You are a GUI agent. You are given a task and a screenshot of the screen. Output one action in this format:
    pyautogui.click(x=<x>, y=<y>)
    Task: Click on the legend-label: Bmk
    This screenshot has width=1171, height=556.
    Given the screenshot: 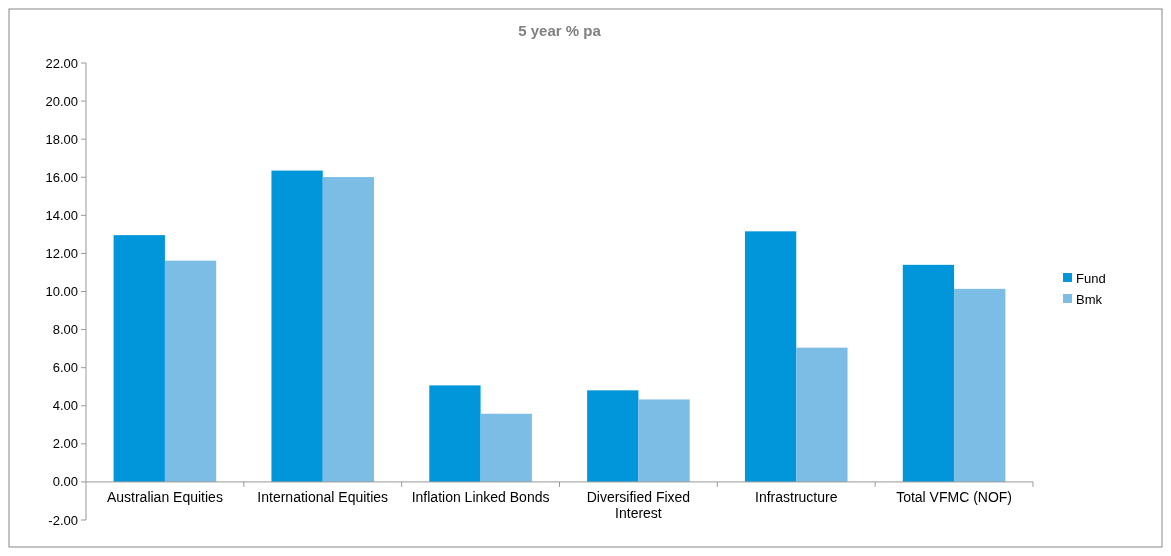 What is the action you would take?
    pyautogui.click(x=1089, y=299)
    